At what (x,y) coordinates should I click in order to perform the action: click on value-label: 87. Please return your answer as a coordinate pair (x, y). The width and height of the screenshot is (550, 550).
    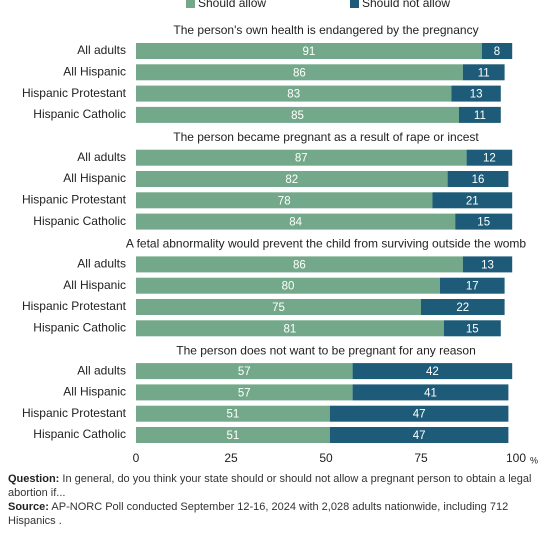
    Looking at the image, I should click on (301, 159).